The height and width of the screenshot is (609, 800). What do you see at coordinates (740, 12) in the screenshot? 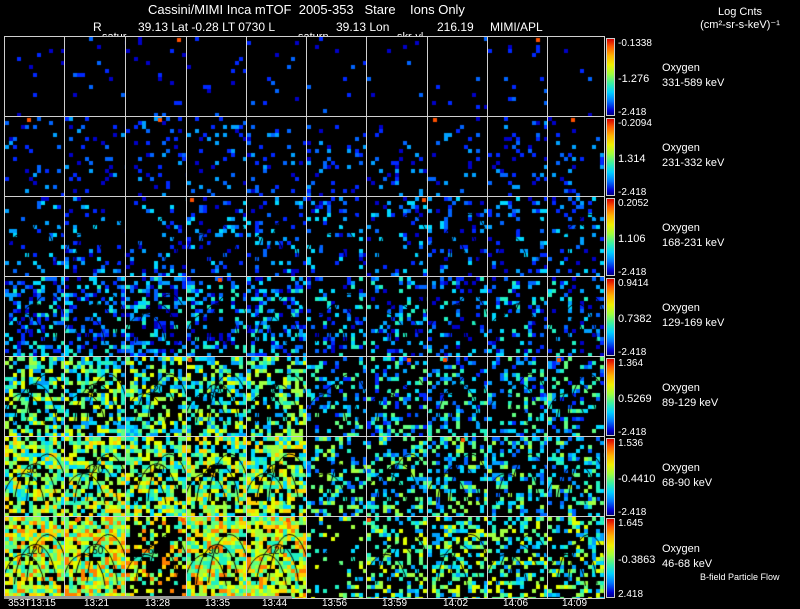
I see `units-line1: Log Cnts` at bounding box center [740, 12].